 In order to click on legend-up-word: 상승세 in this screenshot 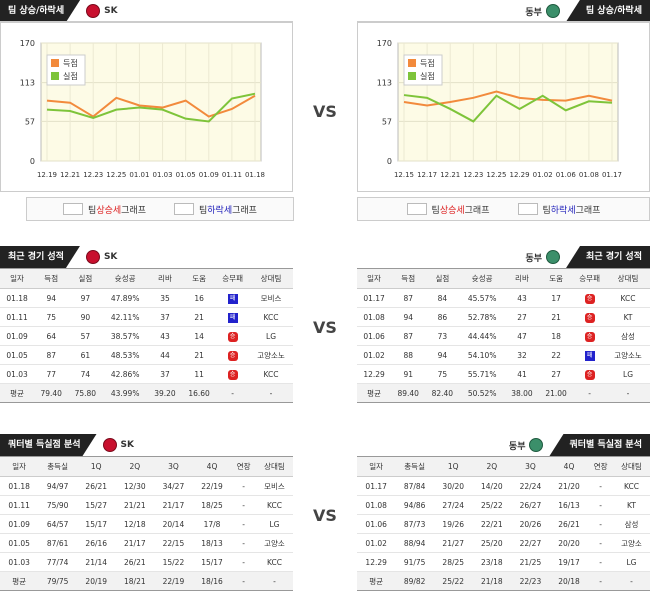, I will do `click(452, 210)`.